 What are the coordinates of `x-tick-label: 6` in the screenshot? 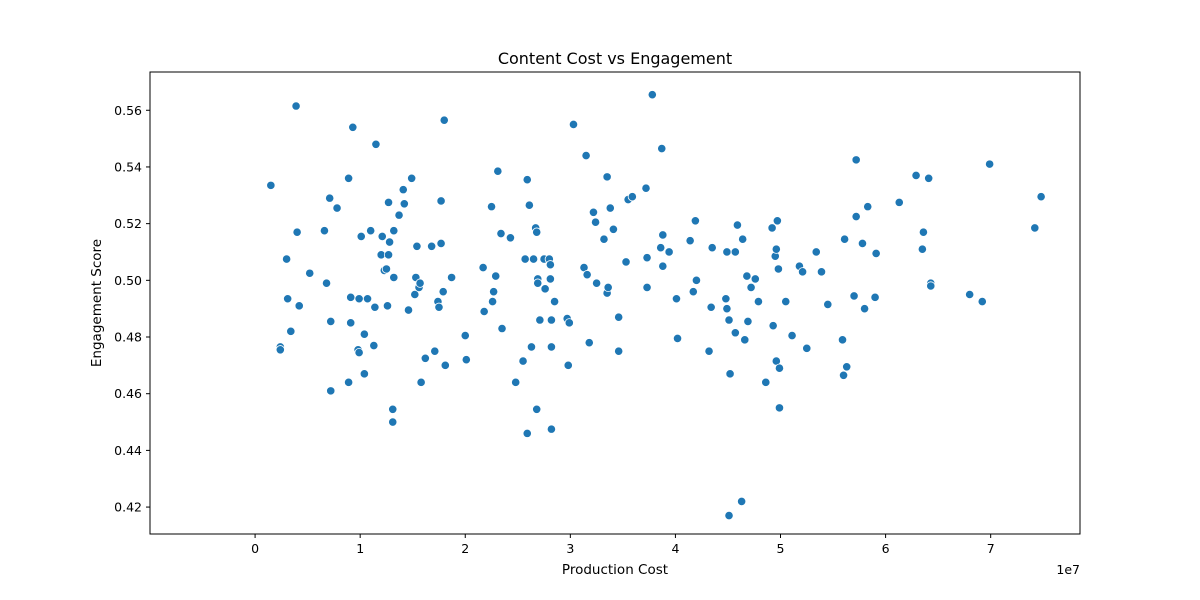 It's located at (886, 548).